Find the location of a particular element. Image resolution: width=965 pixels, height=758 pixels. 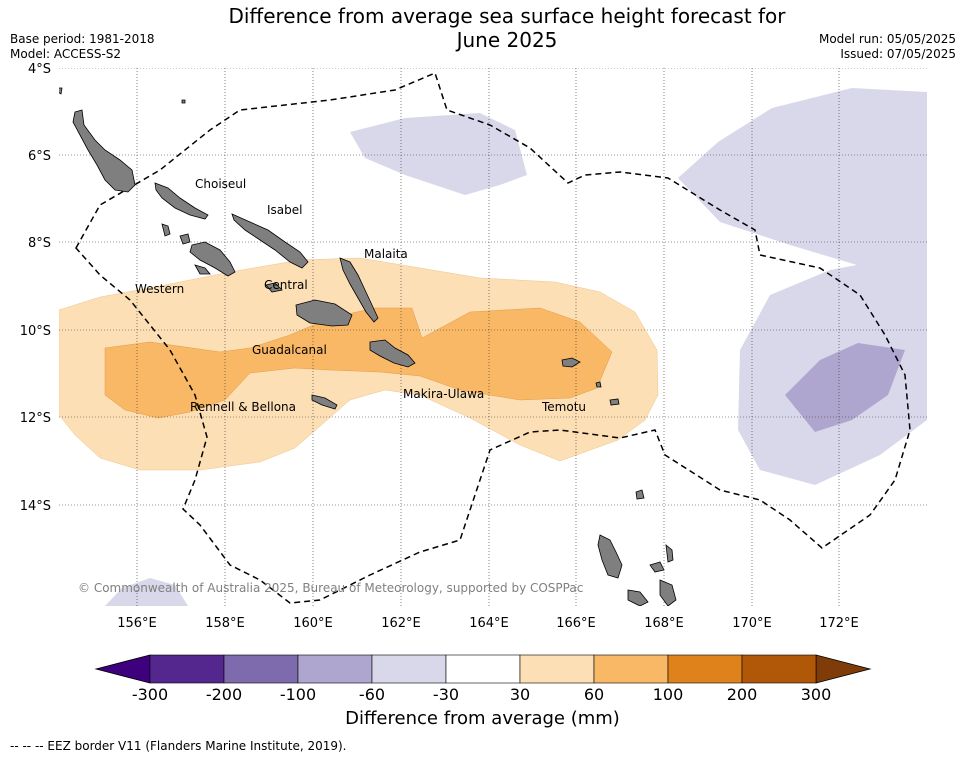

province-label-rennell-bellona: Rennell & Bellona is located at coordinates (243, 407).